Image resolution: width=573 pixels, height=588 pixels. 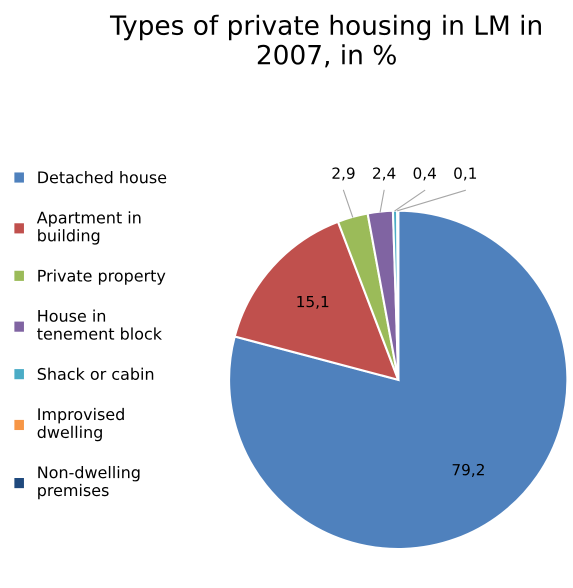 What do you see at coordinates (343, 173) in the screenshot?
I see `data-label: 2,9` at bounding box center [343, 173].